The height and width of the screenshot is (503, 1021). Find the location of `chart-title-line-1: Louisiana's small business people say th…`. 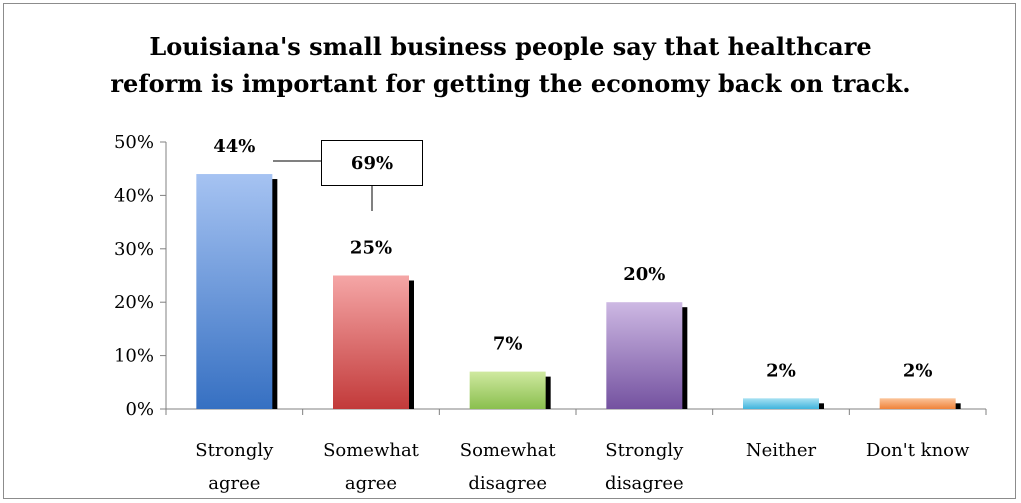

chart-title-line-1: Louisiana's small business people say th… is located at coordinates (510, 46).